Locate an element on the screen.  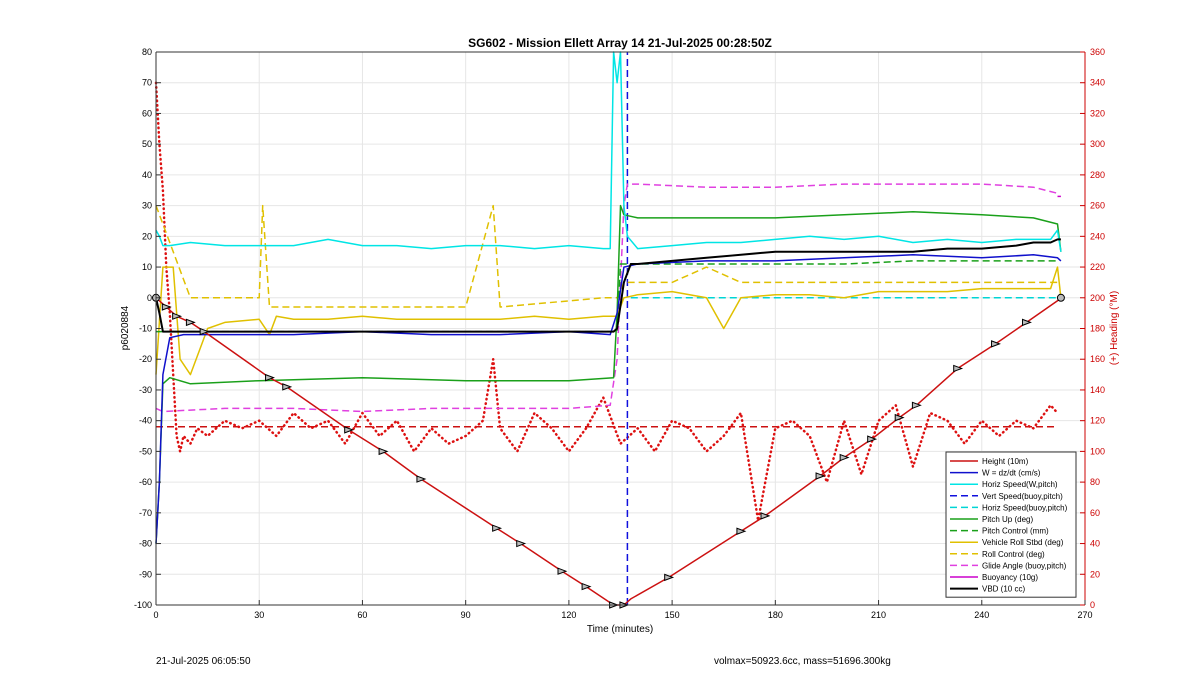
y-tick-label: 40 is located at coordinates (147, 175).